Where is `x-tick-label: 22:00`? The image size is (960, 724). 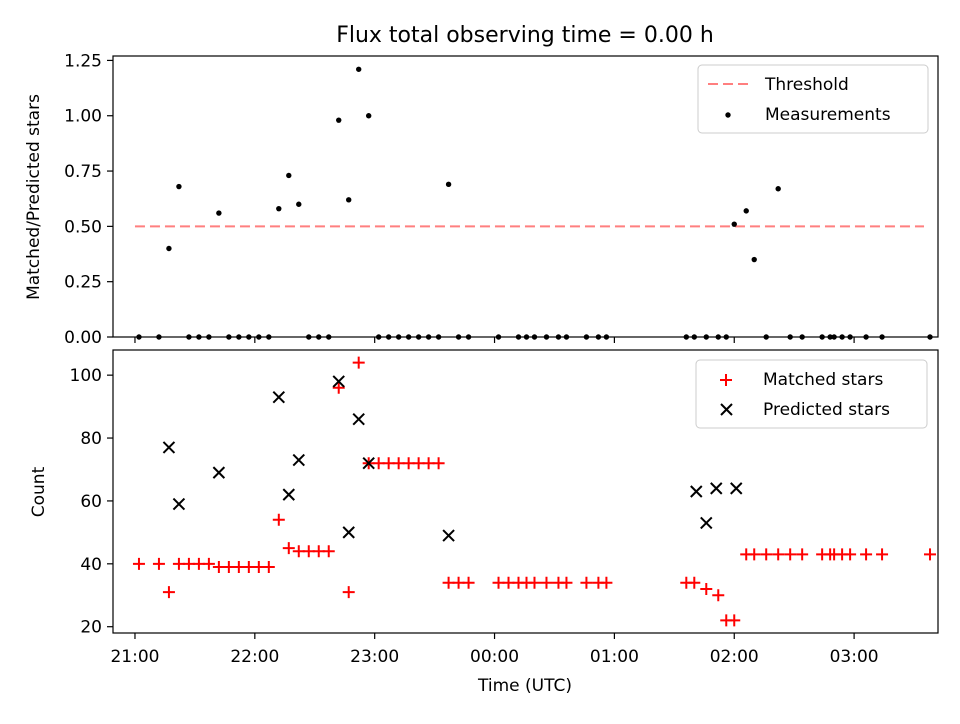 x-tick-label: 22:00 is located at coordinates (254, 657).